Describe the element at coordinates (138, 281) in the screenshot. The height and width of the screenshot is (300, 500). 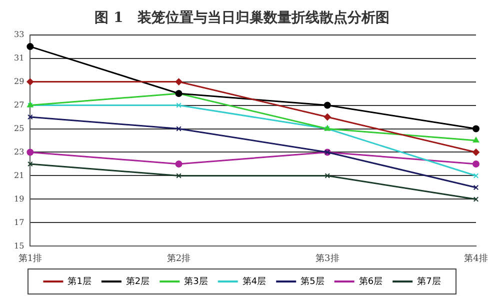
I see `legend-label: 第2层` at that location.